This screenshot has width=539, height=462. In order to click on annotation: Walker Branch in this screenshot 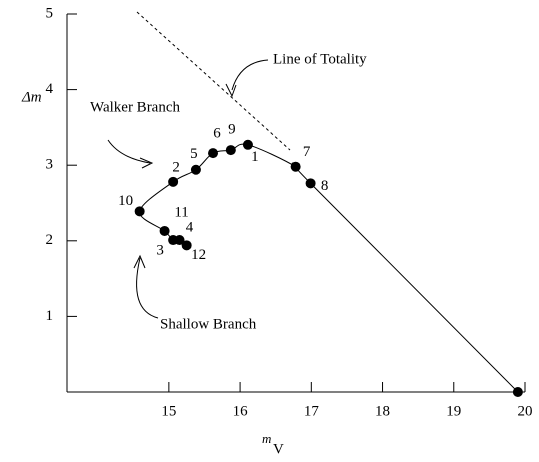, I will do `click(135, 107)`.